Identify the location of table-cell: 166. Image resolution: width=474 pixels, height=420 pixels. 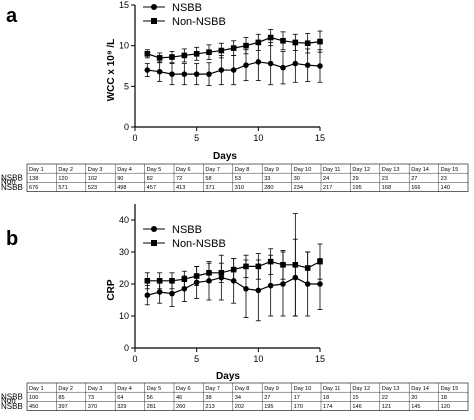
(415, 188).